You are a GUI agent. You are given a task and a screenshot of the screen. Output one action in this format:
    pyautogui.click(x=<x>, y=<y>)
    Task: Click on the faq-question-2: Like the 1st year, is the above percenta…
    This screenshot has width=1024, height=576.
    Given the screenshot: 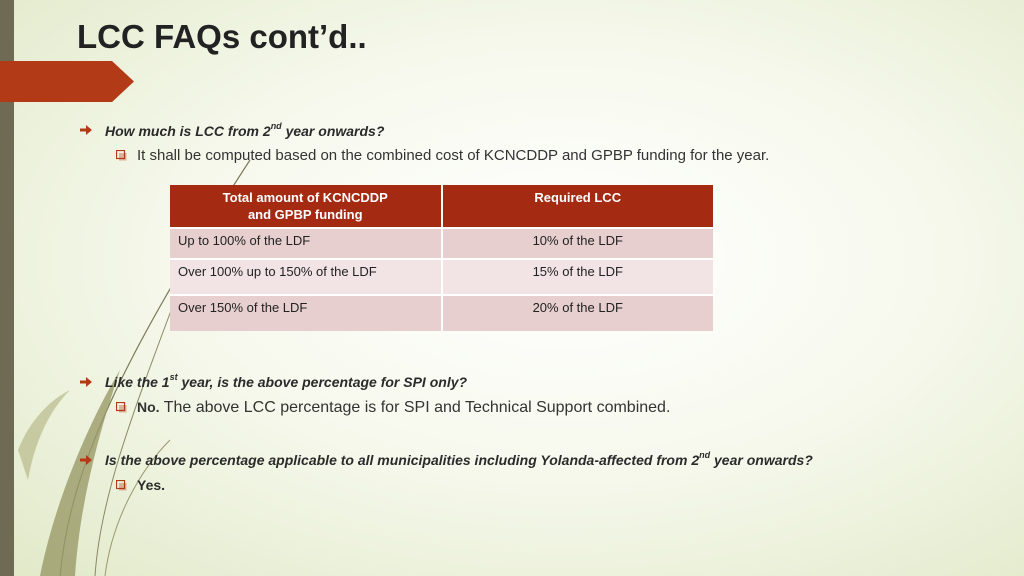 What is the action you would take?
    pyautogui.click(x=286, y=381)
    